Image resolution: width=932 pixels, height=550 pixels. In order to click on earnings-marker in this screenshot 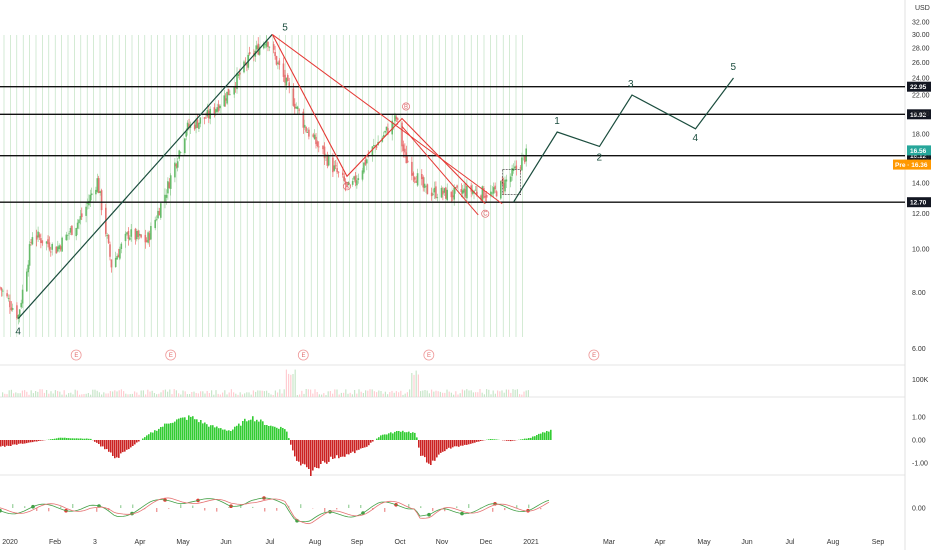, I will do `click(429, 355)`.